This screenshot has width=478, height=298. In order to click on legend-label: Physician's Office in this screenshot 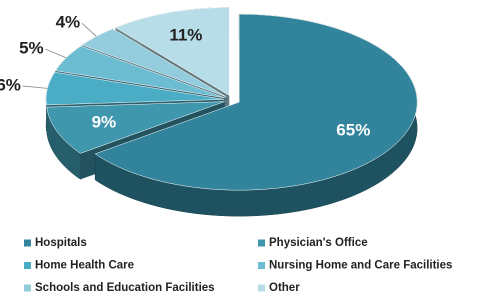, I will do `click(318, 243)`.